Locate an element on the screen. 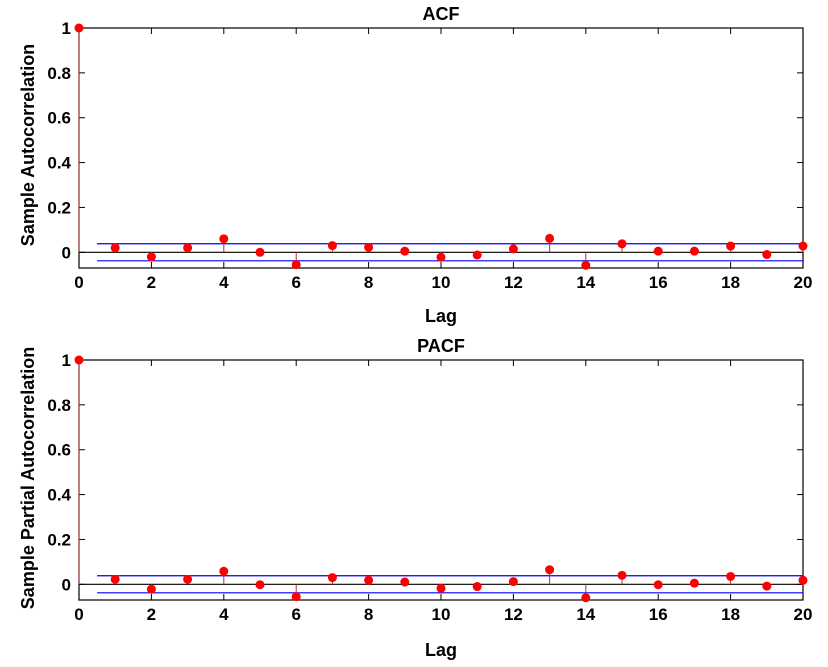  pacf-xtick-label: 12 is located at coordinates (513, 614).